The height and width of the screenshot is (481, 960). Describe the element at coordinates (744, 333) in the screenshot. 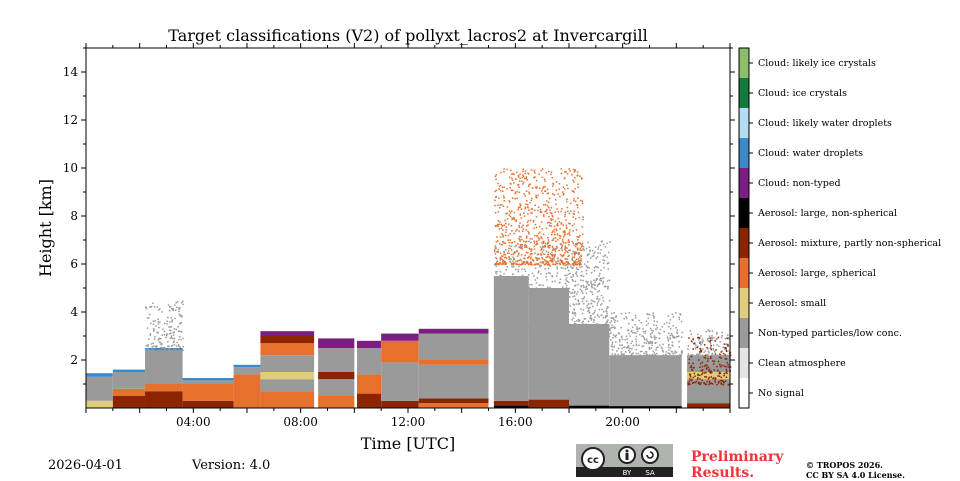

I see `colorbar-swatch` at that location.